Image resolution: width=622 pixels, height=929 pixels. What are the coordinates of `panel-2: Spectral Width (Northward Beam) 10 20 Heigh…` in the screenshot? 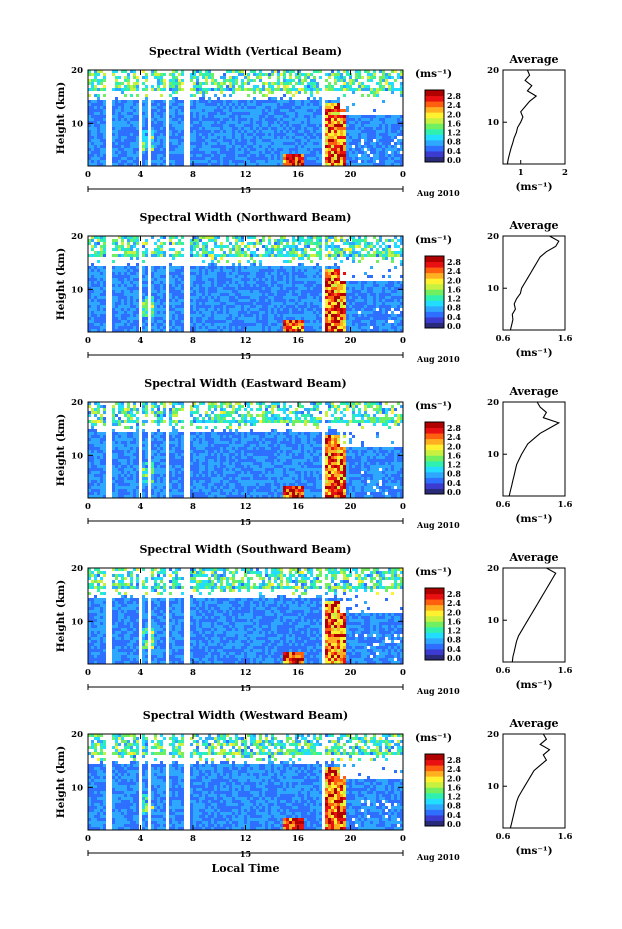 It's located at (313, 287).